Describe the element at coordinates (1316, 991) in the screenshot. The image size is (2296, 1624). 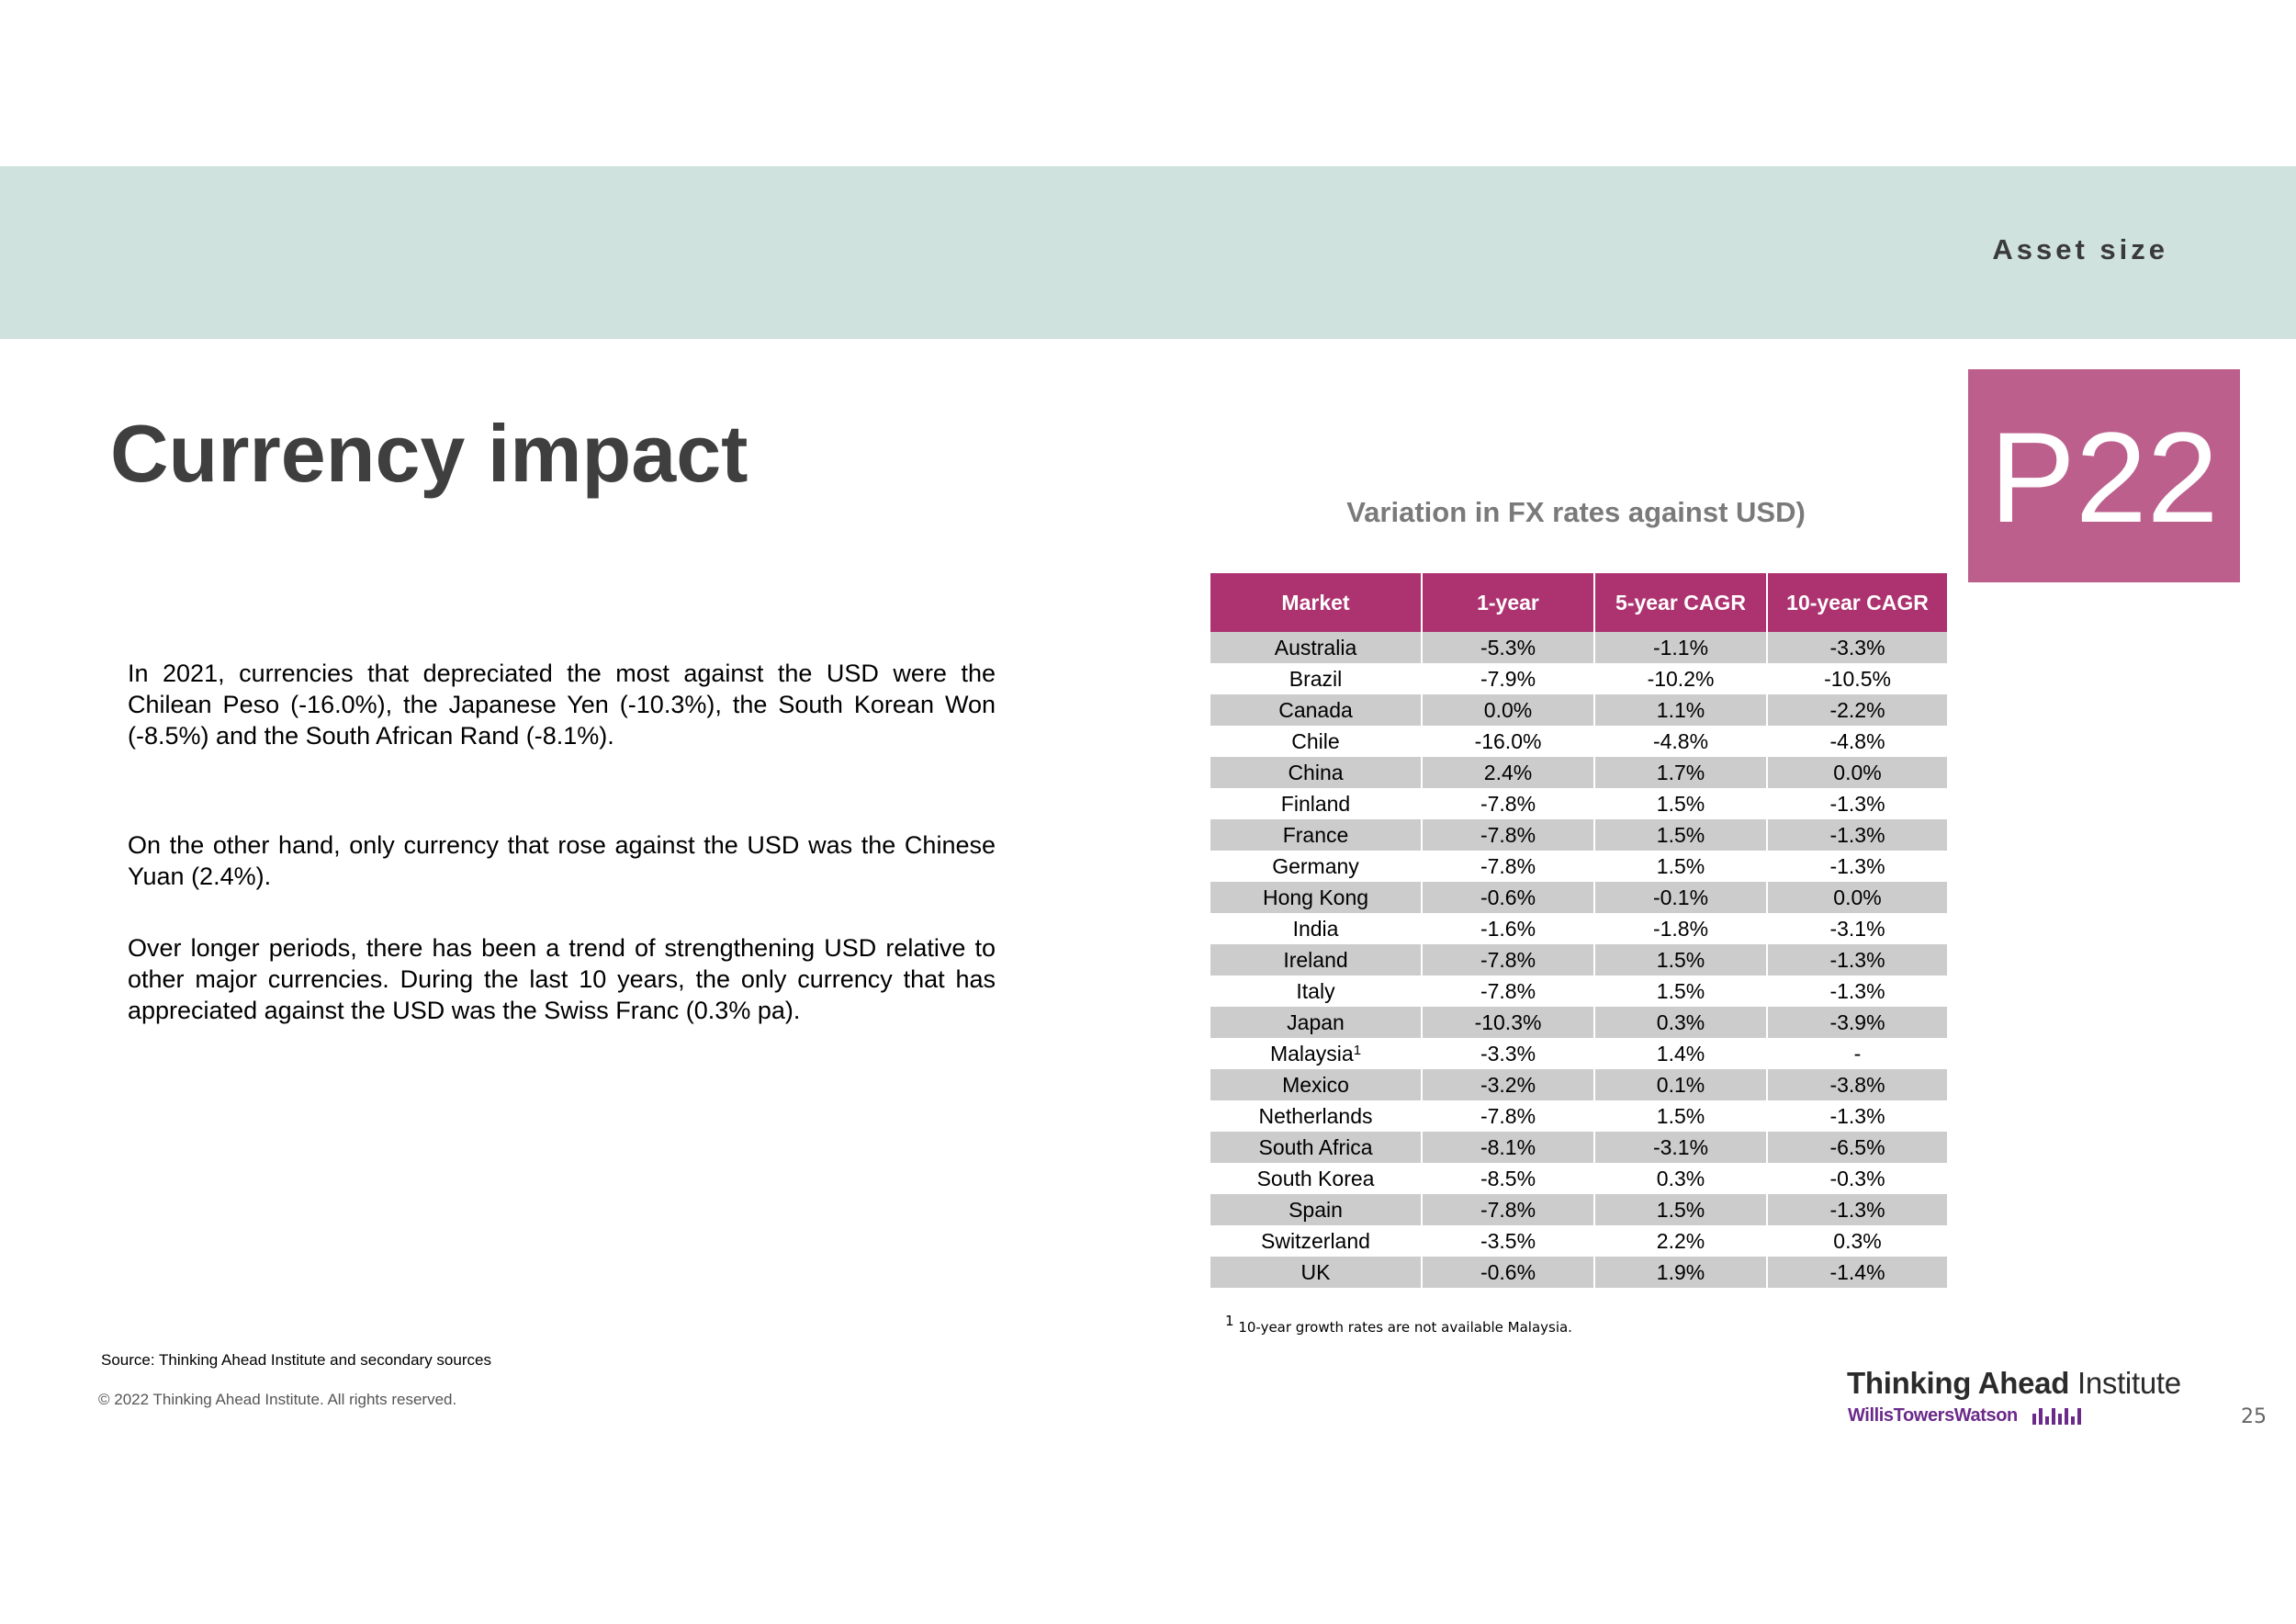
I see `cell-market: Italy` at that location.